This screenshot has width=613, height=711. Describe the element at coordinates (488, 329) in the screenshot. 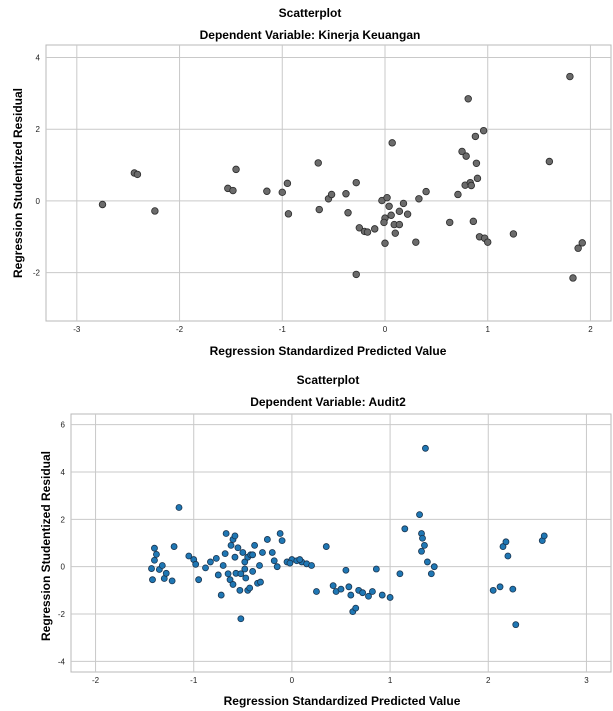

I see `chart-1-x-tick-label: 1` at that location.